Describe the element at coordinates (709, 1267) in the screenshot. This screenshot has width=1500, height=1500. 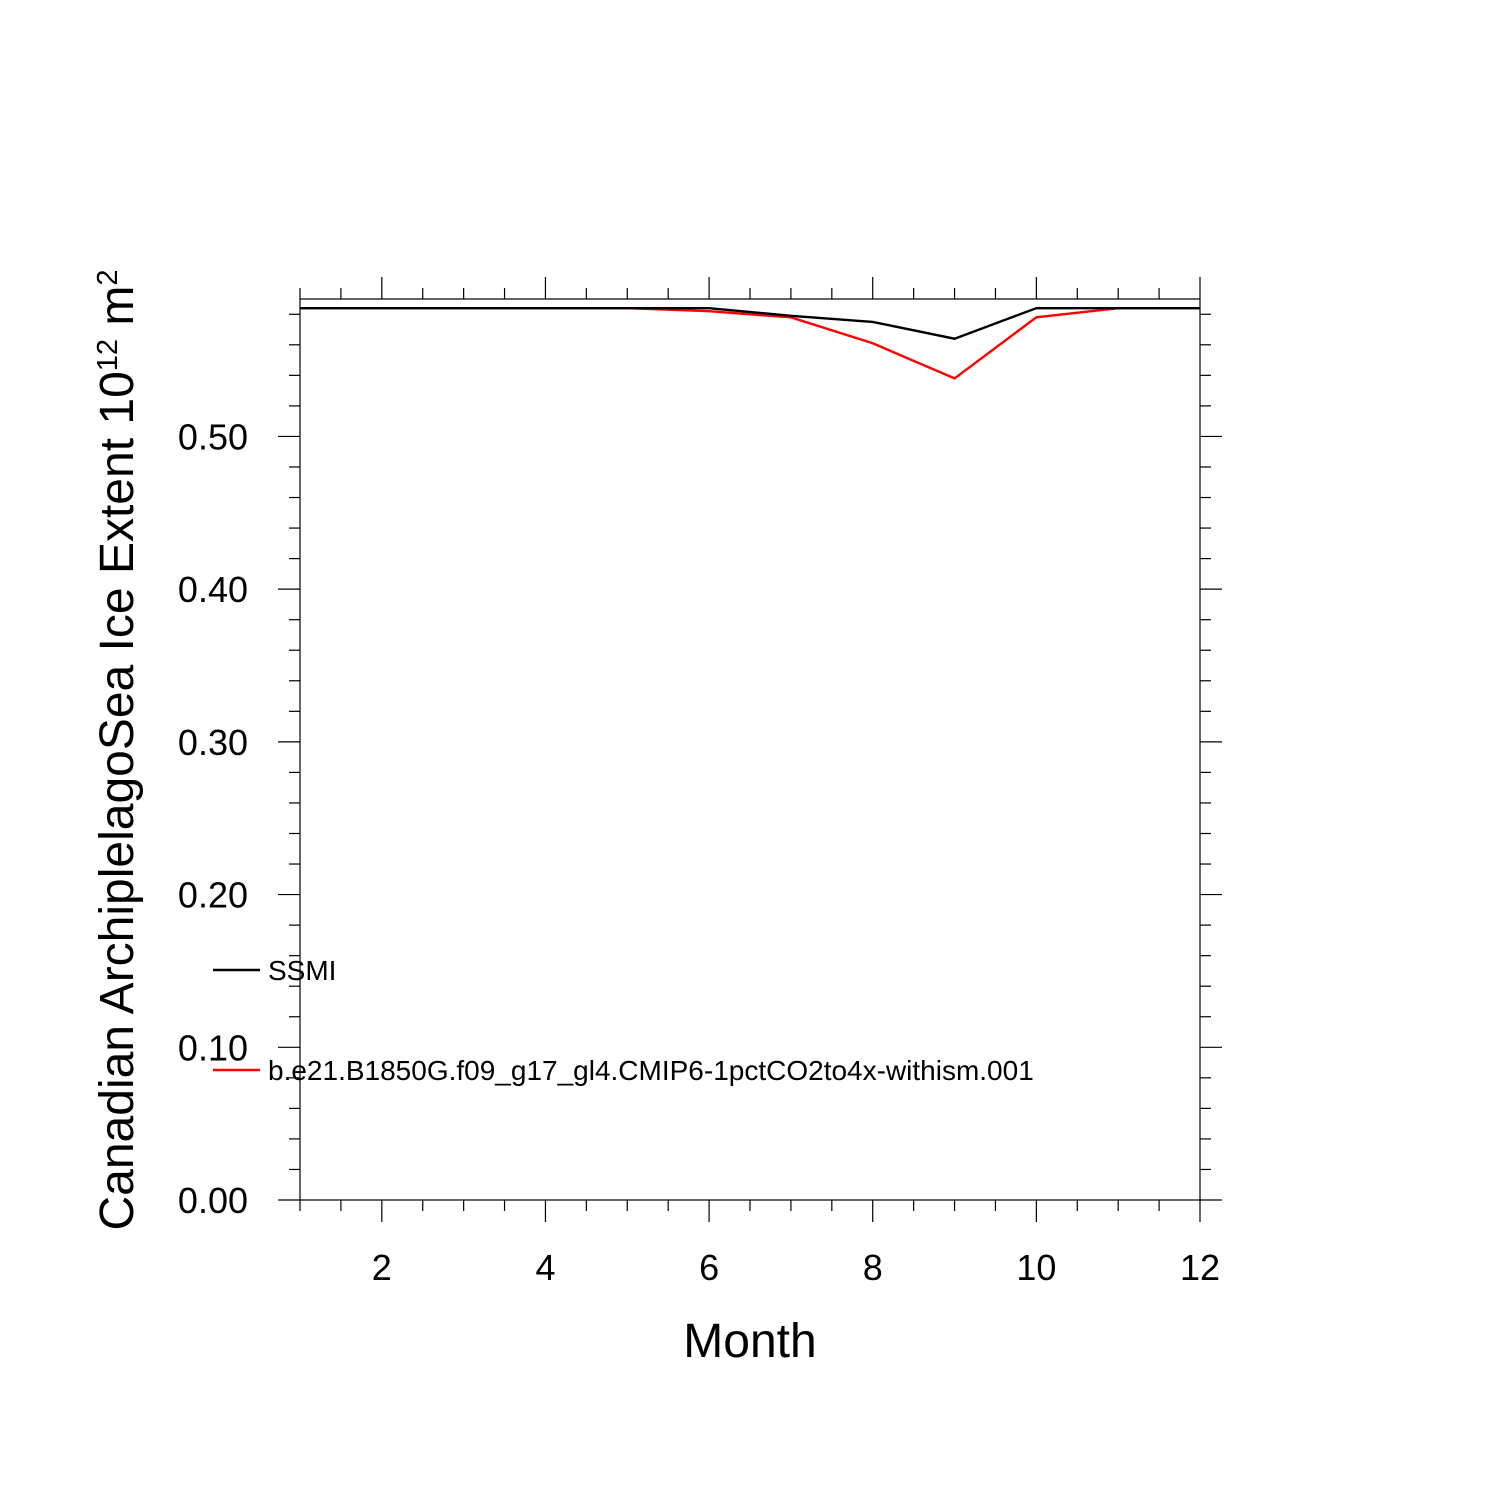
I see `x-tick-label: 6` at that location.